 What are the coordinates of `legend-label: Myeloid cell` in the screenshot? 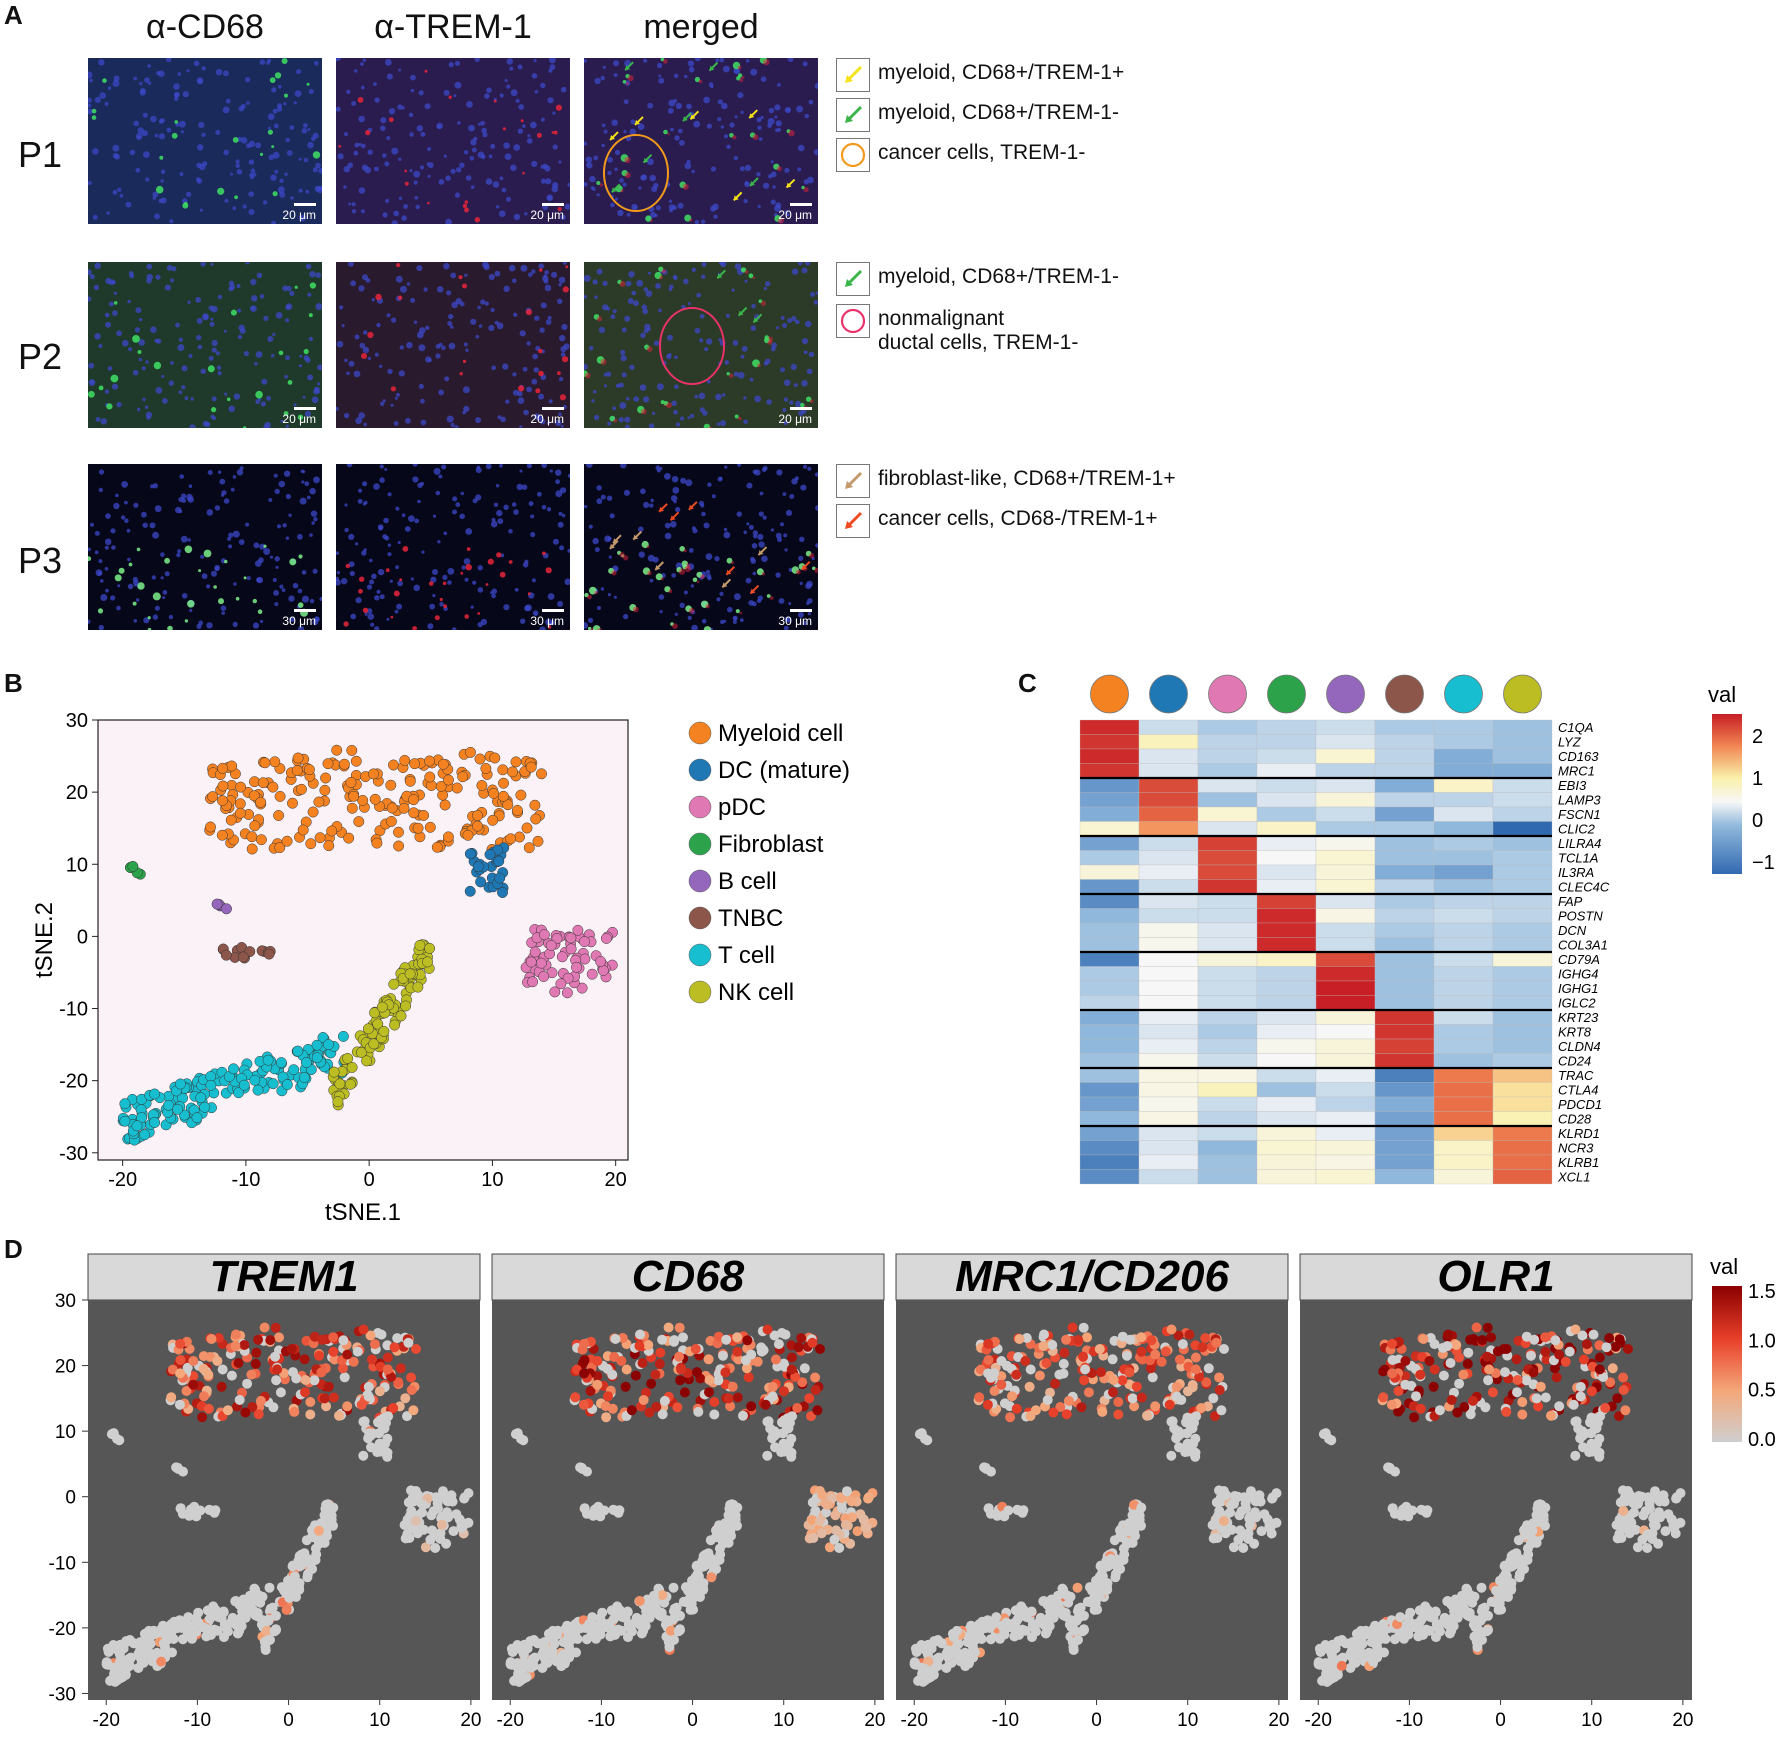 It's located at (780, 733).